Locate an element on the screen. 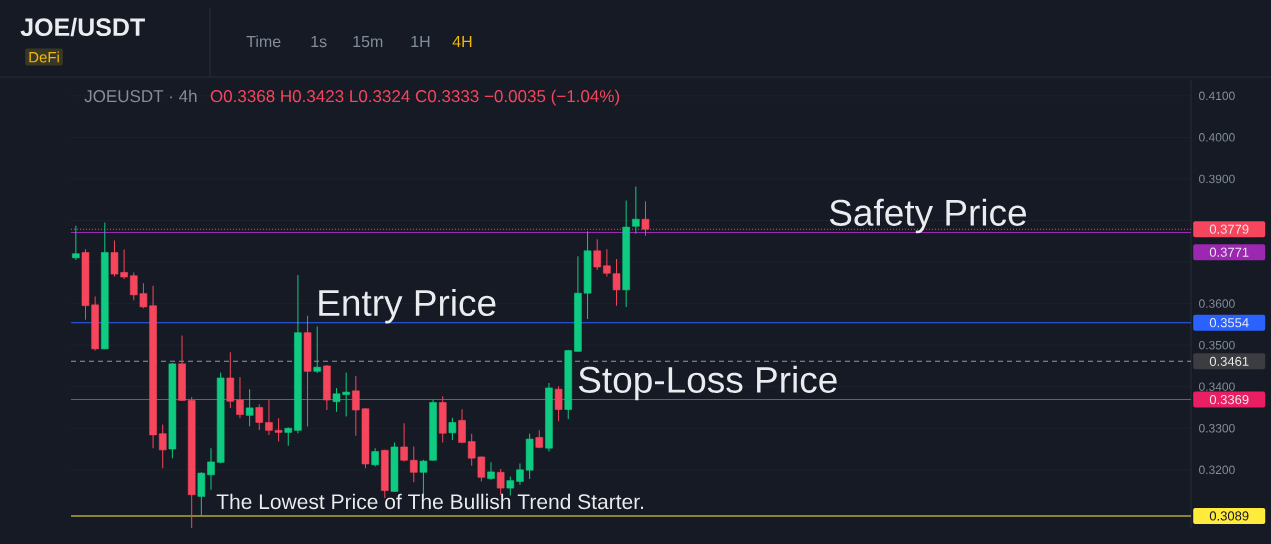  y-tick-label: 0.4000 is located at coordinates (1217, 137).